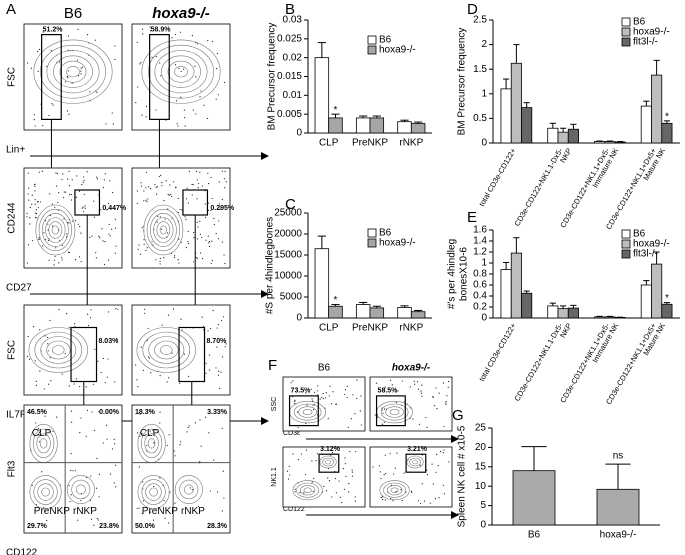  I want to click on gate-percent: 8.70%, so click(216, 341).